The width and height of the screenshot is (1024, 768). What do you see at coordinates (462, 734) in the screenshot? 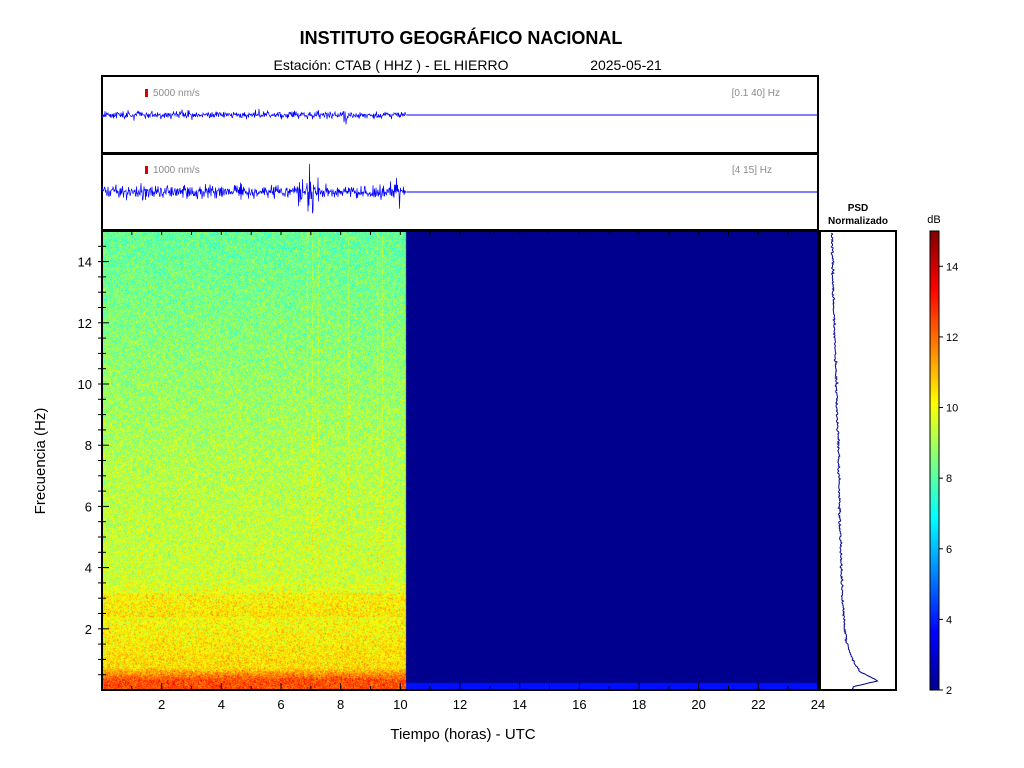
I see `x-axis-label: Tiempo (horas) - UTC` at bounding box center [462, 734].